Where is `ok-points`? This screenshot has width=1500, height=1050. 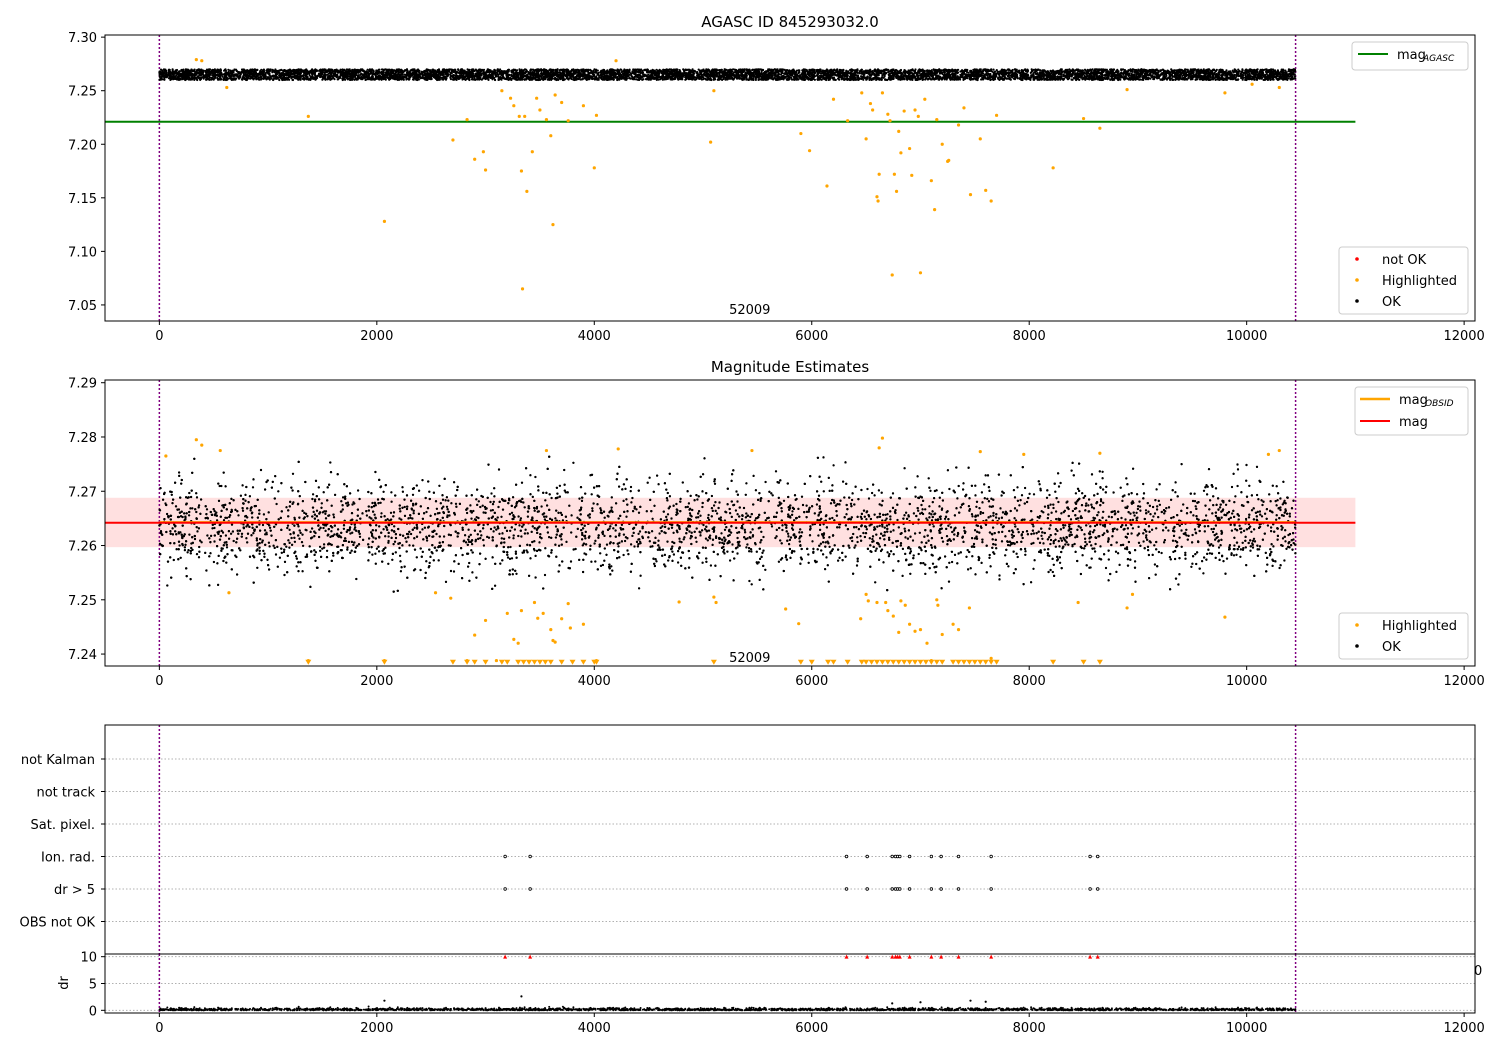
ok-points is located at coordinates (727, 75).